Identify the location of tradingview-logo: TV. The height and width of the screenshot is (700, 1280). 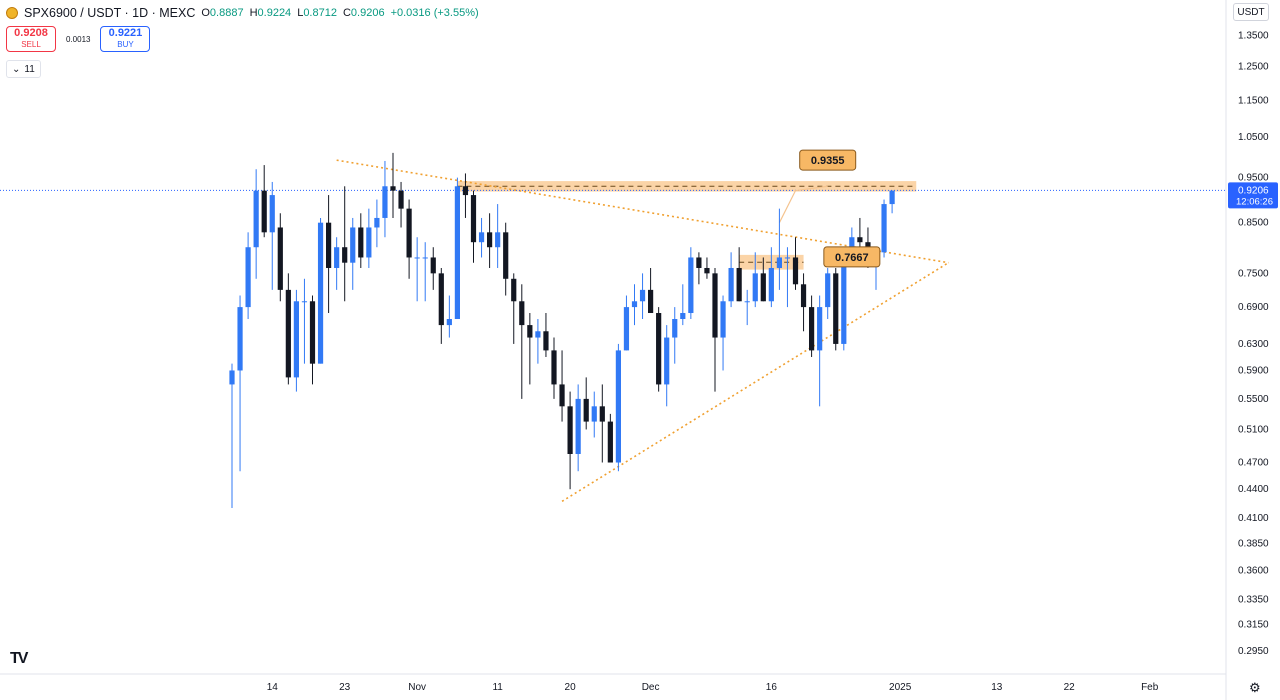
(19, 658).